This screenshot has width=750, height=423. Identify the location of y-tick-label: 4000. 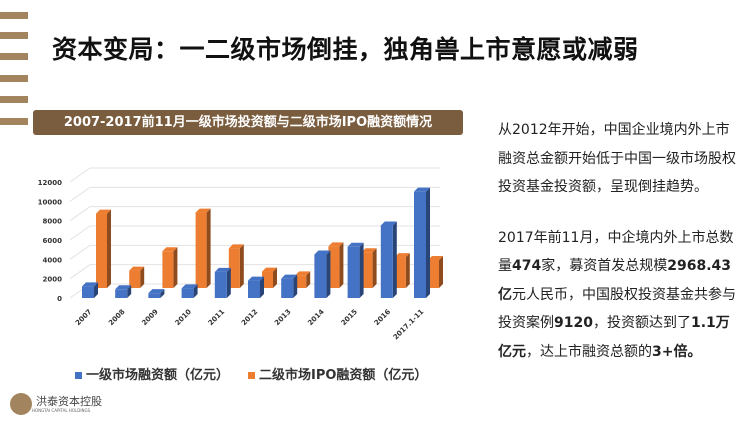
(53, 260).